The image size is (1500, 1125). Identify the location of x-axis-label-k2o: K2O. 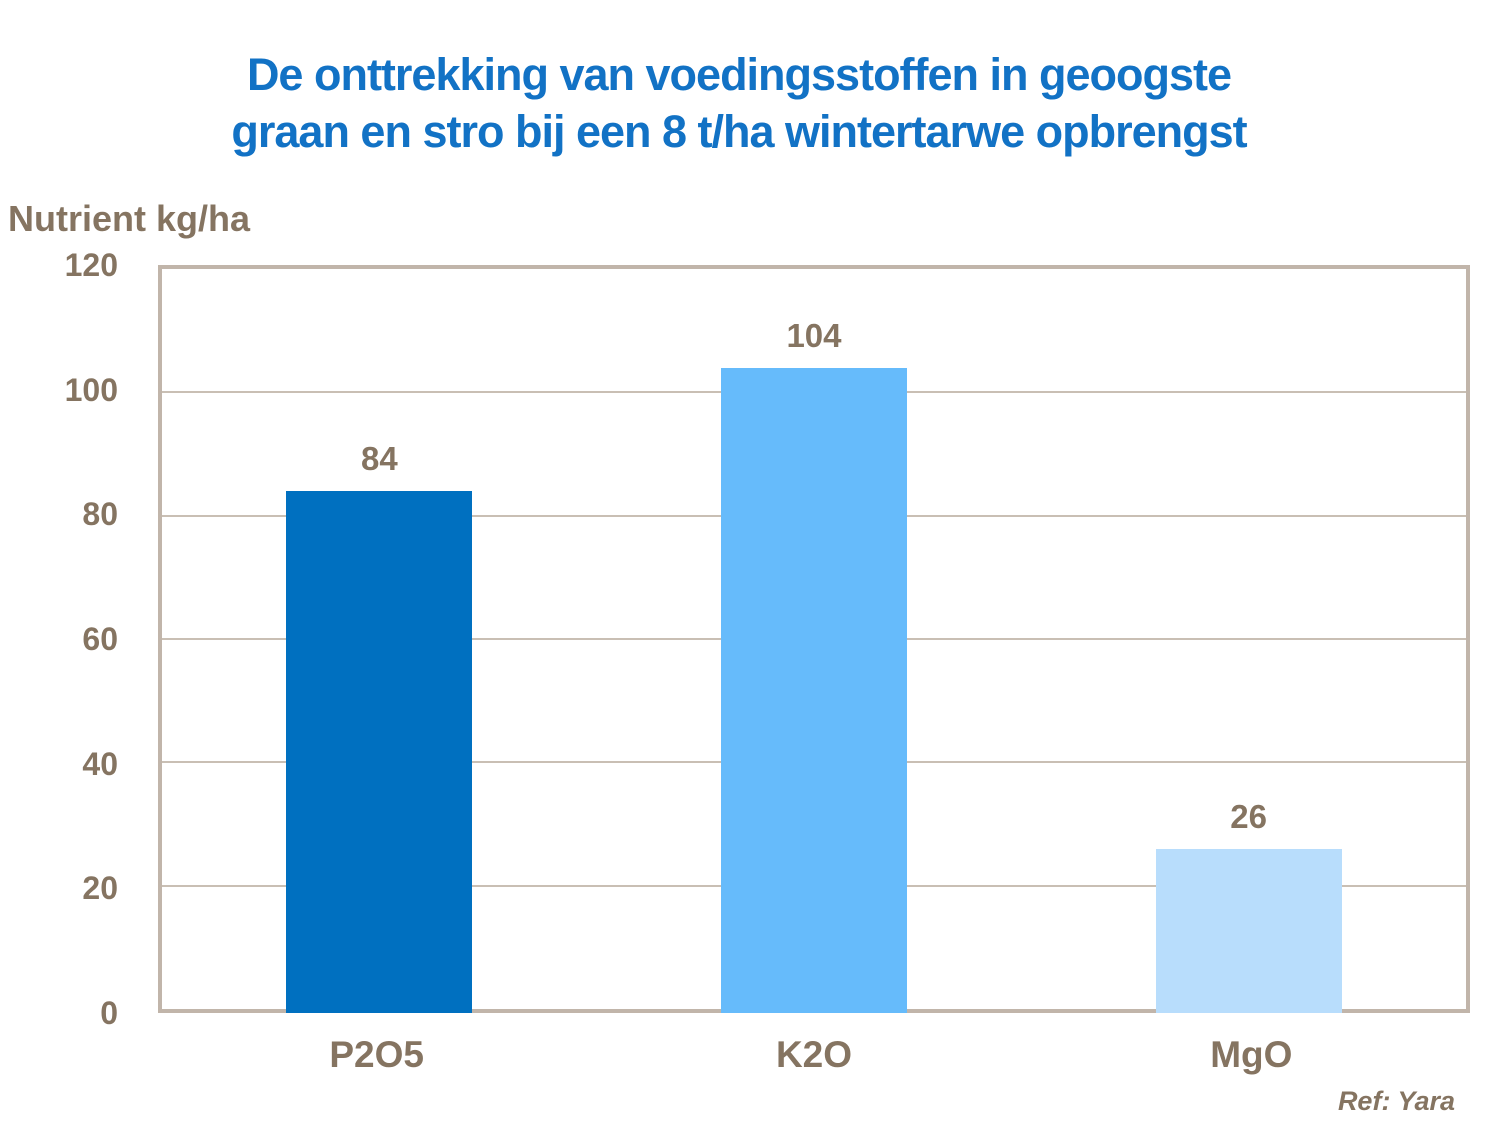
(814, 1054).